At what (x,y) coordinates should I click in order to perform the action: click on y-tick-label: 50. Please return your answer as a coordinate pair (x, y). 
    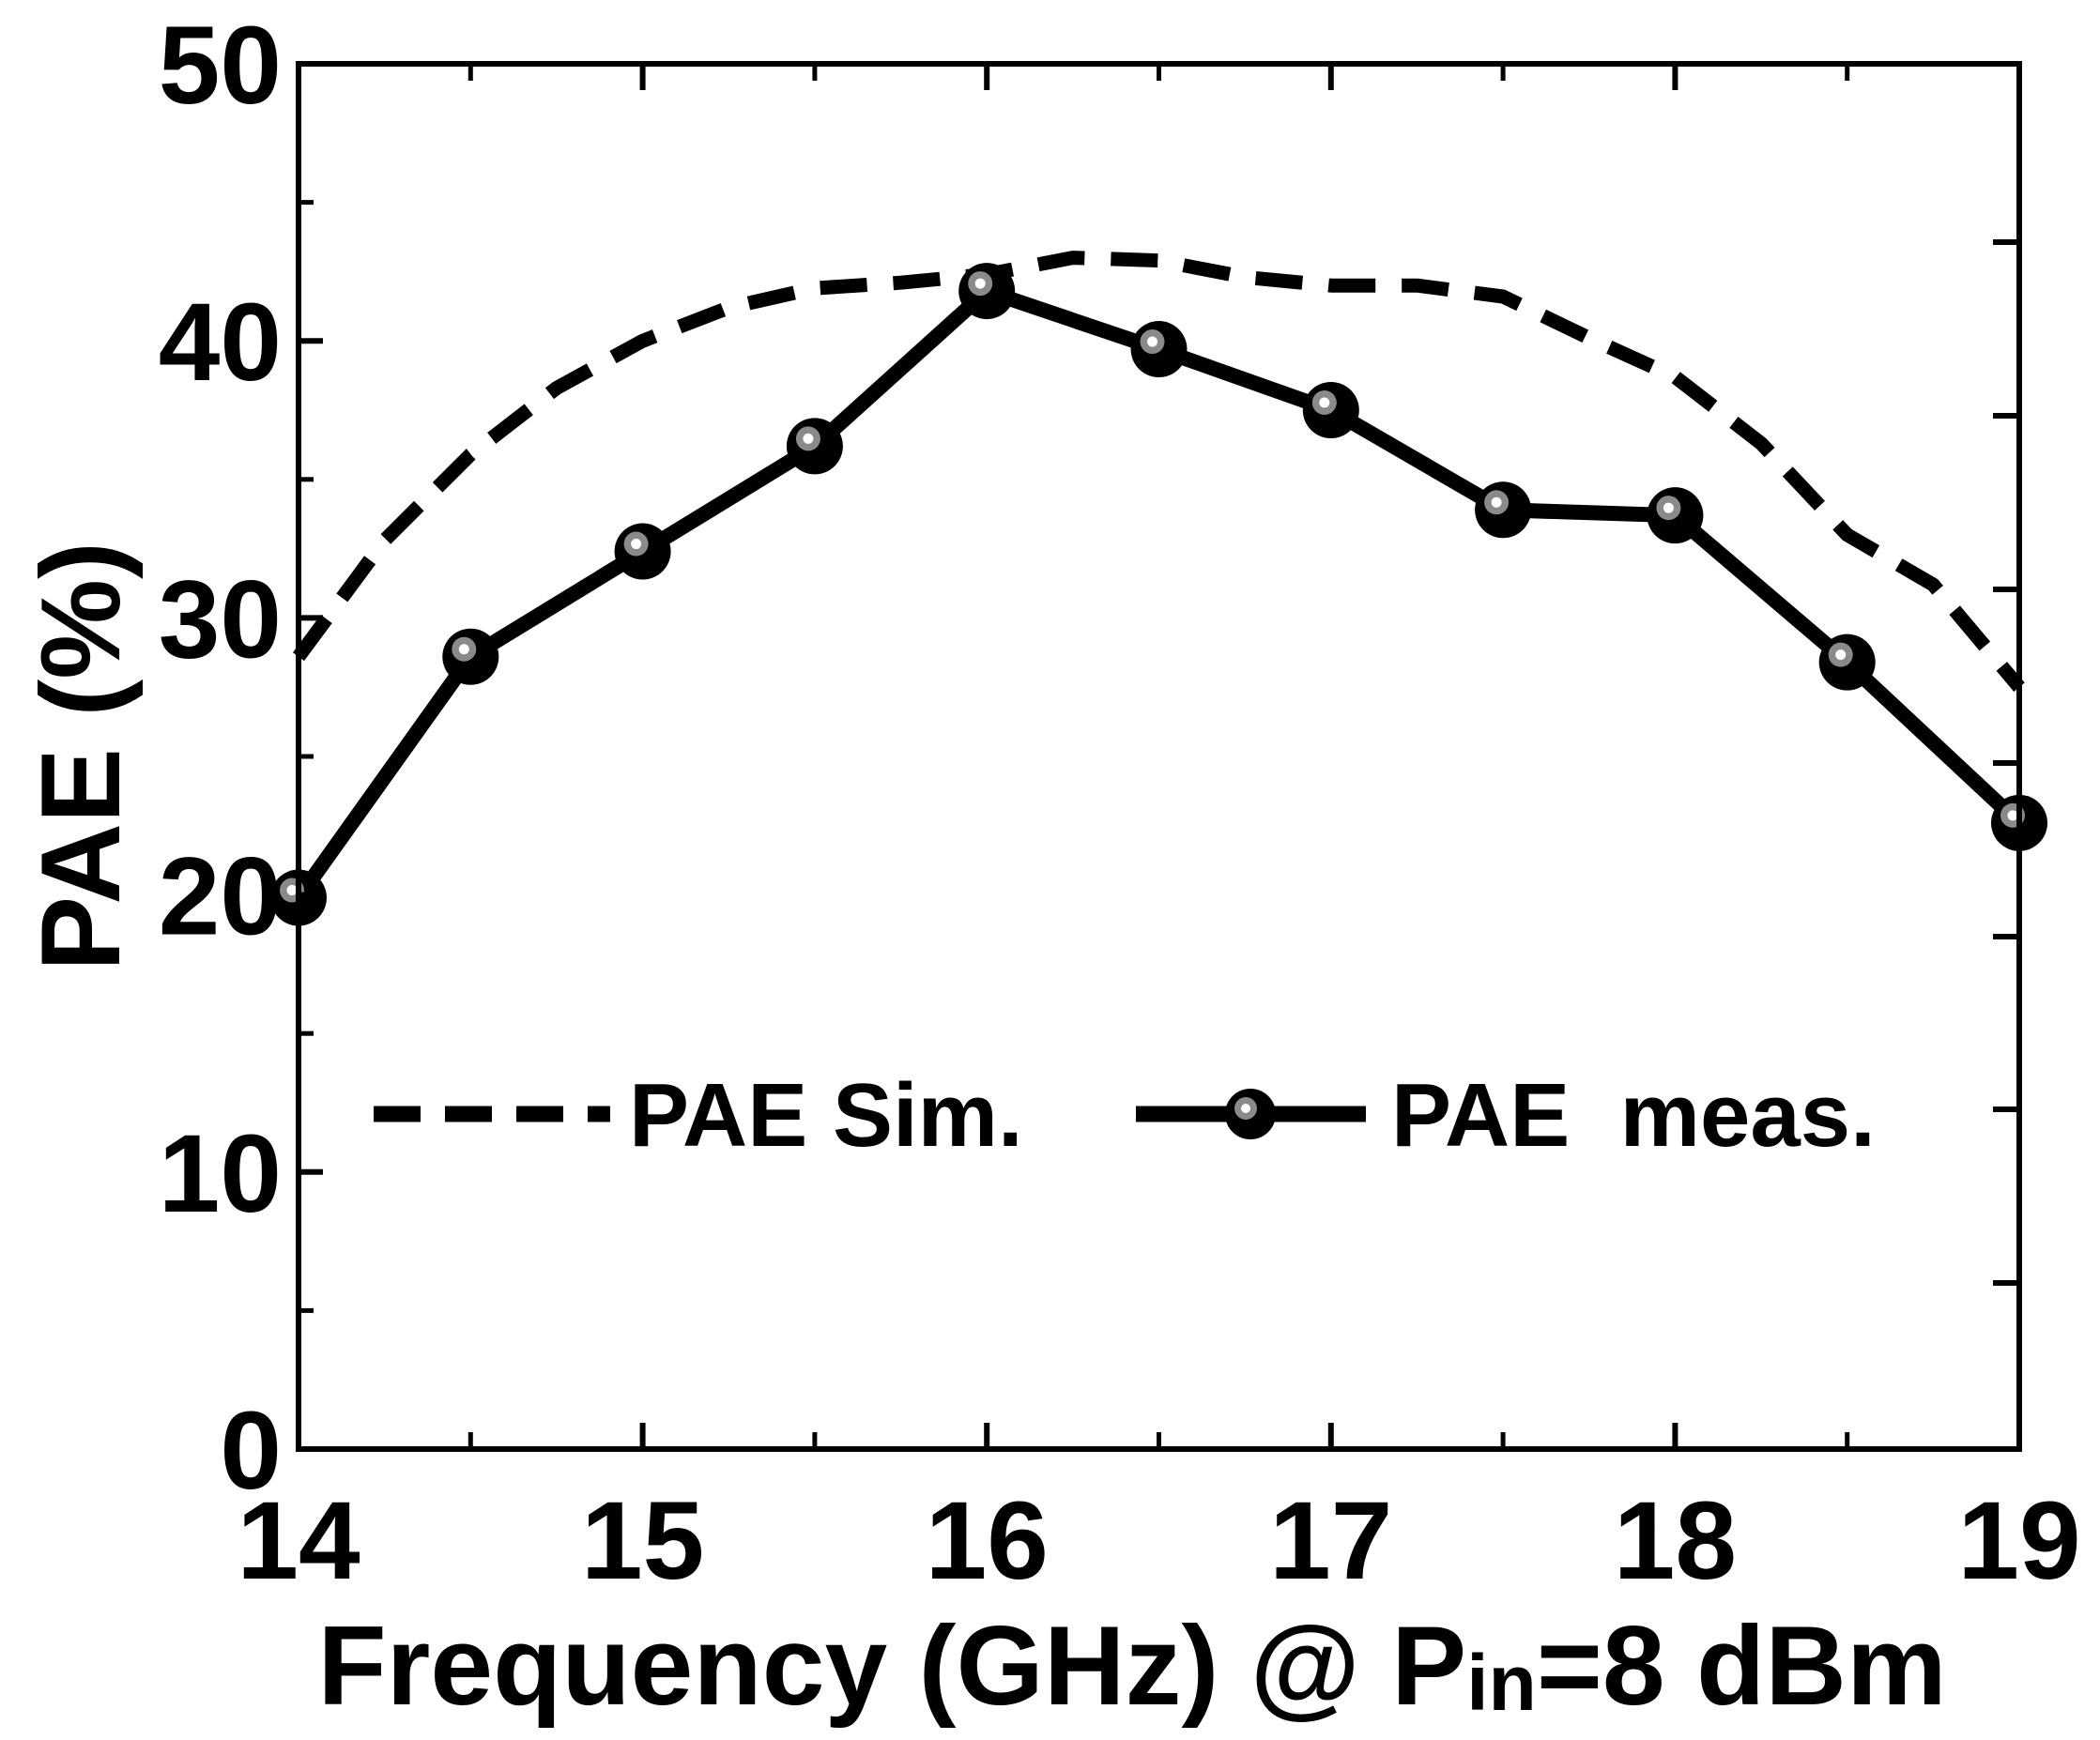
    Looking at the image, I should click on (221, 66).